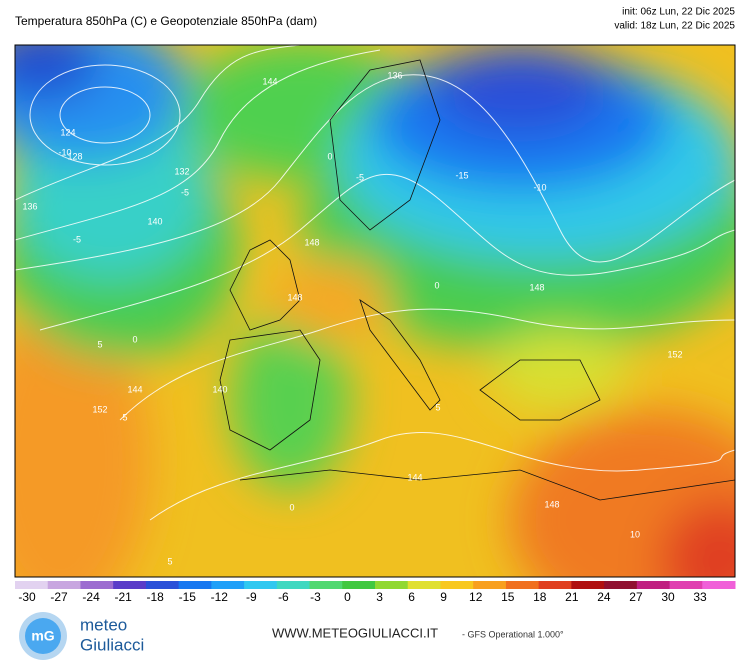 The height and width of the screenshot is (672, 750). Describe the element at coordinates (674, 26) in the screenshot. I see `valid-time: valid: 18z Lun, 22 Dic 2025` at that location.